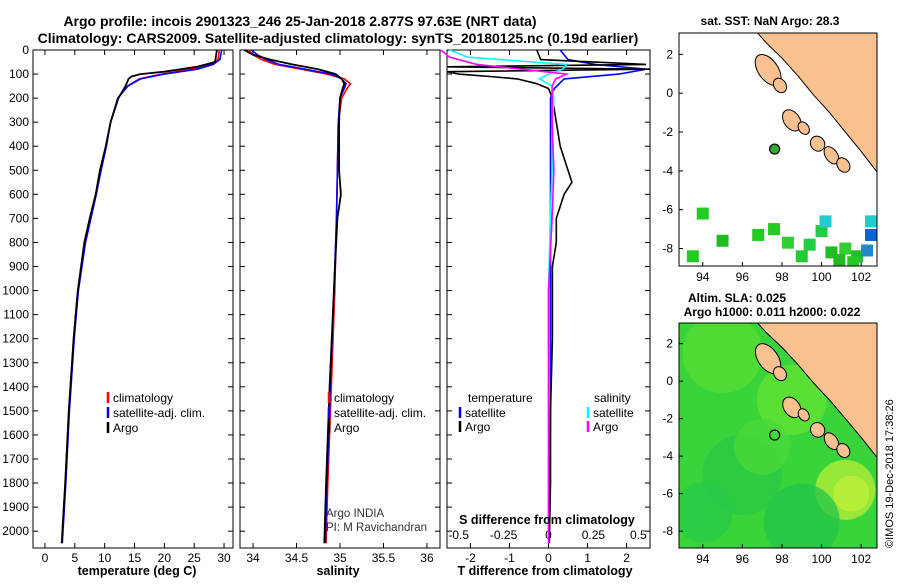 This screenshot has width=900, height=585. Describe the element at coordinates (19, 267) in the screenshot. I see `depth-tick-label: 900` at that location.